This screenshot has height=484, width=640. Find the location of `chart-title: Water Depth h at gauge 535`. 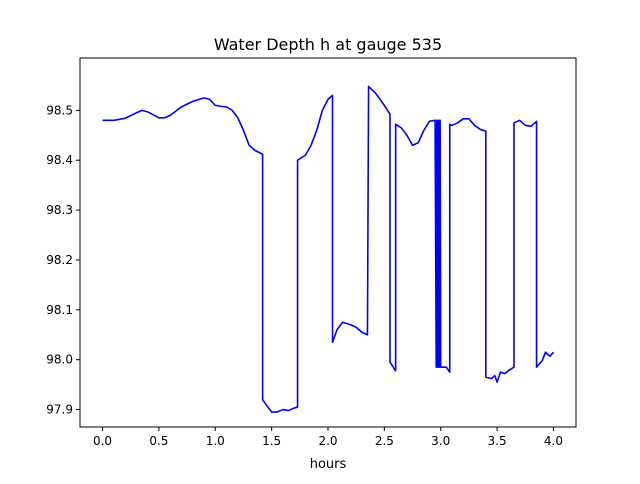

chart-title: Water Depth h at gauge 535 is located at coordinates (328, 44).